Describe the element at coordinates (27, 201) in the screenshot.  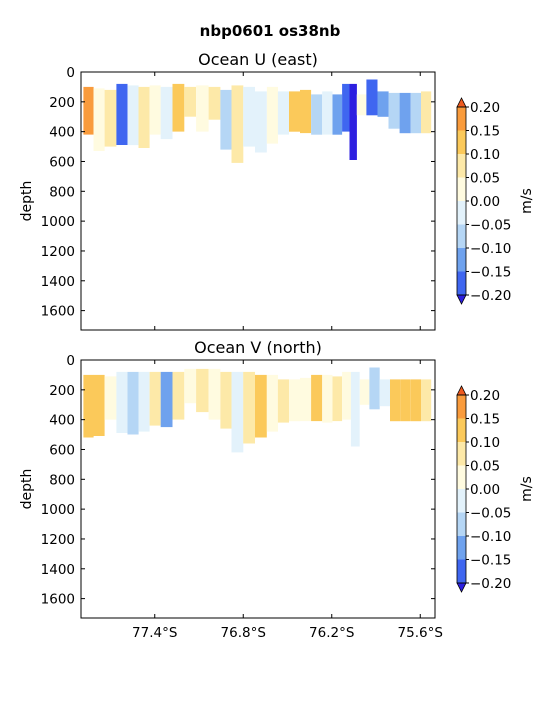
I see `y-axis-label-ocean-u: depth` at that location.